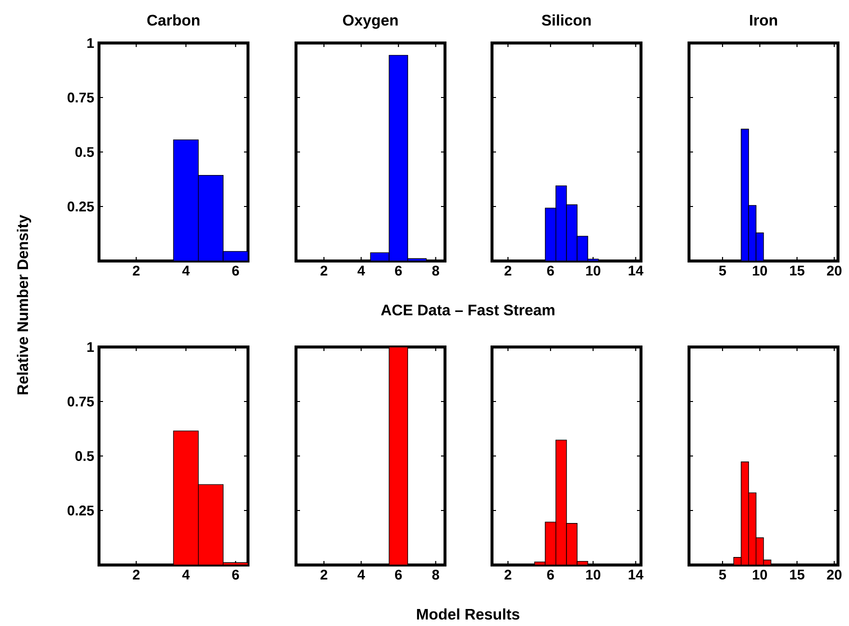  What do you see at coordinates (468, 614) in the screenshot?
I see `text: Model Results` at bounding box center [468, 614].